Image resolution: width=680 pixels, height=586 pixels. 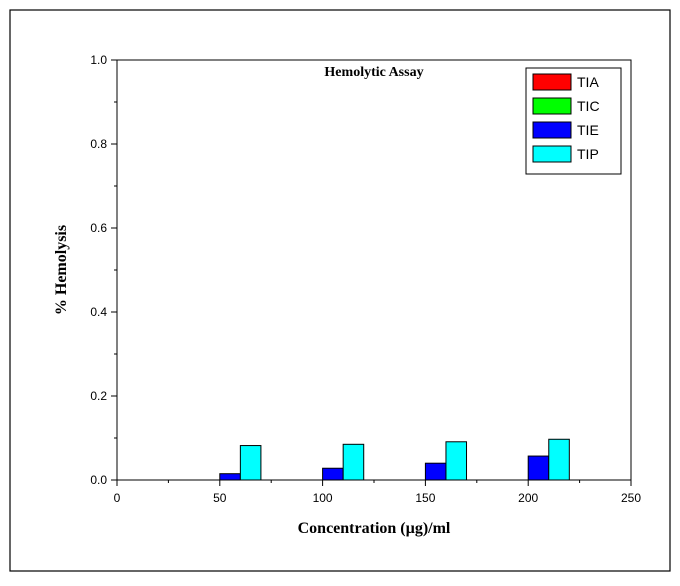 What do you see at coordinates (394, 459) in the screenshot?
I see `bars-layer` at bounding box center [394, 459].